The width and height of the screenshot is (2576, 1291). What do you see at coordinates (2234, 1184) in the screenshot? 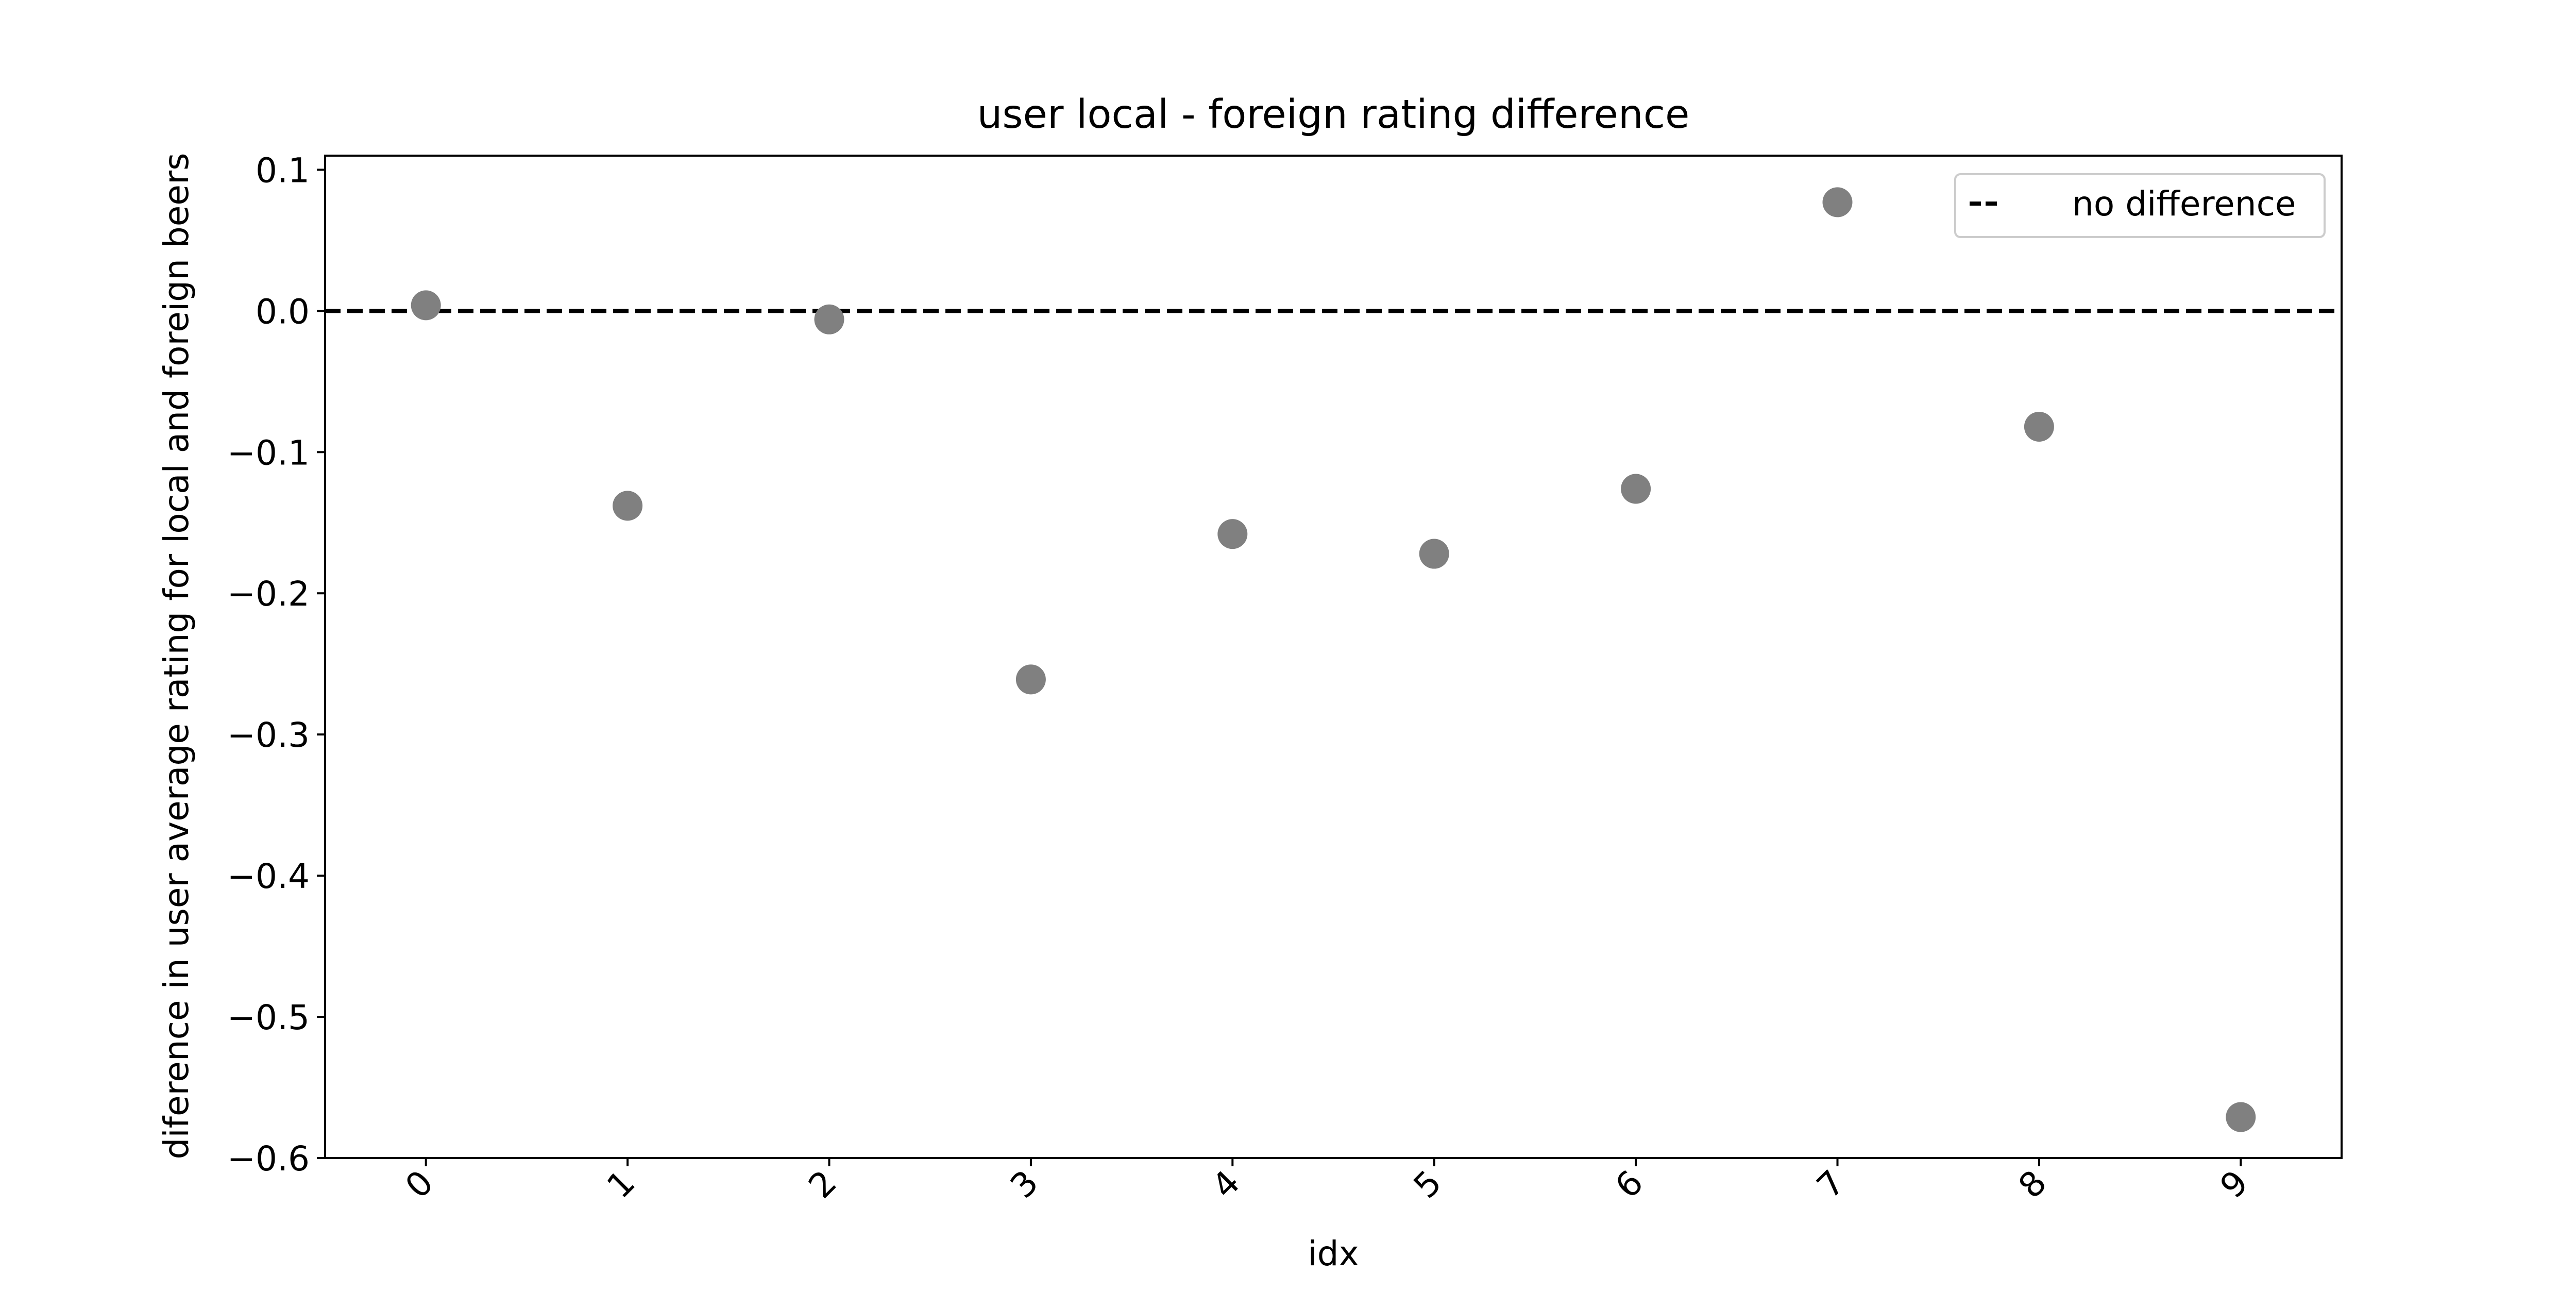
I see `x-tick-label: 9` at bounding box center [2234, 1184].